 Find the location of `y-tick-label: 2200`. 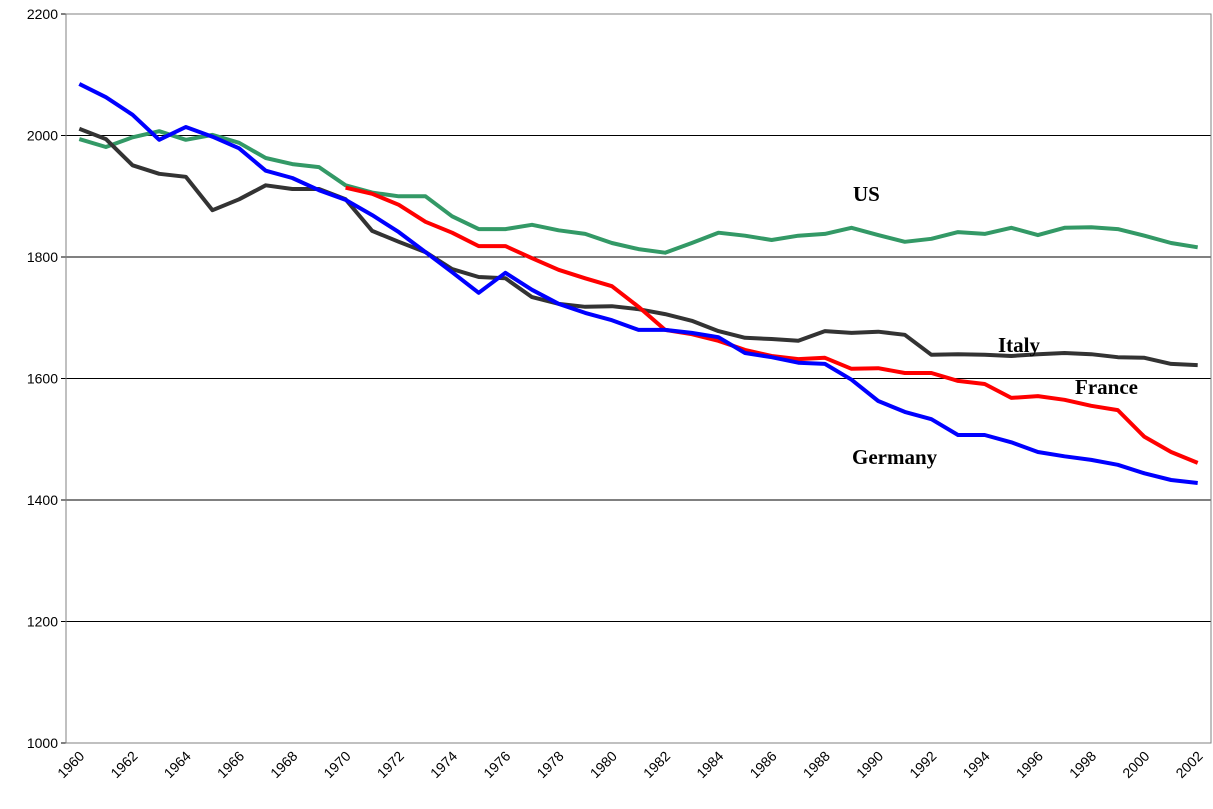

y-tick-label: 2200 is located at coordinates (42, 14).